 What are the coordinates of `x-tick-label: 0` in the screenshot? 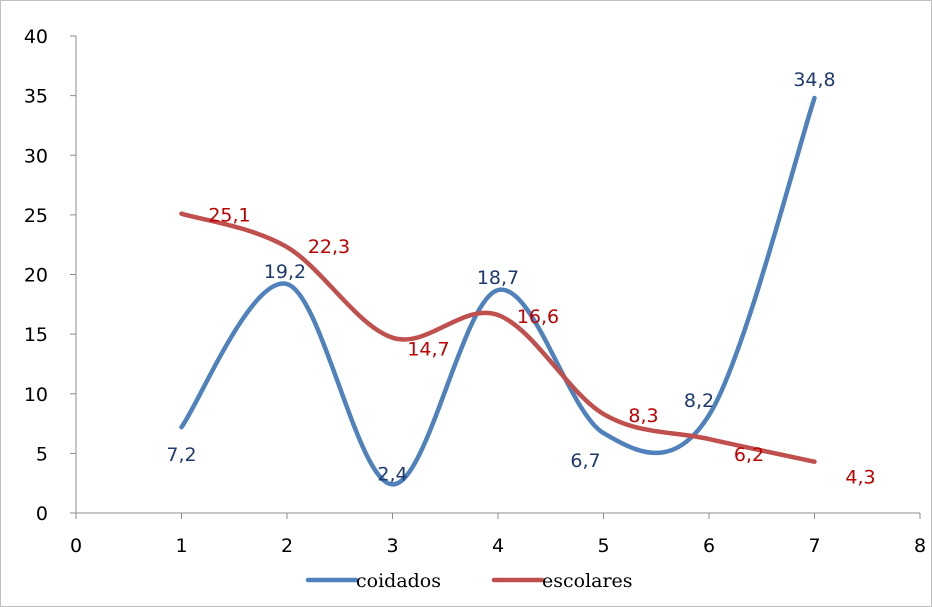 It's located at (76, 546).